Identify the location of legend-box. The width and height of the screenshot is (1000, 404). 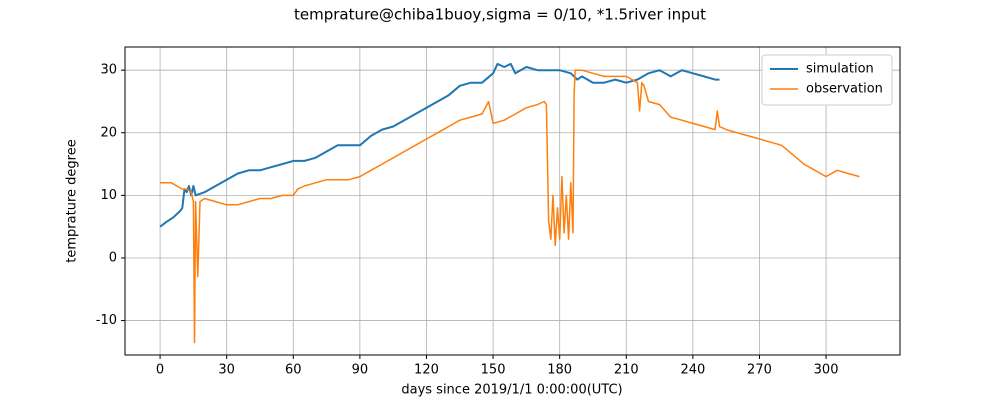
(827, 80).